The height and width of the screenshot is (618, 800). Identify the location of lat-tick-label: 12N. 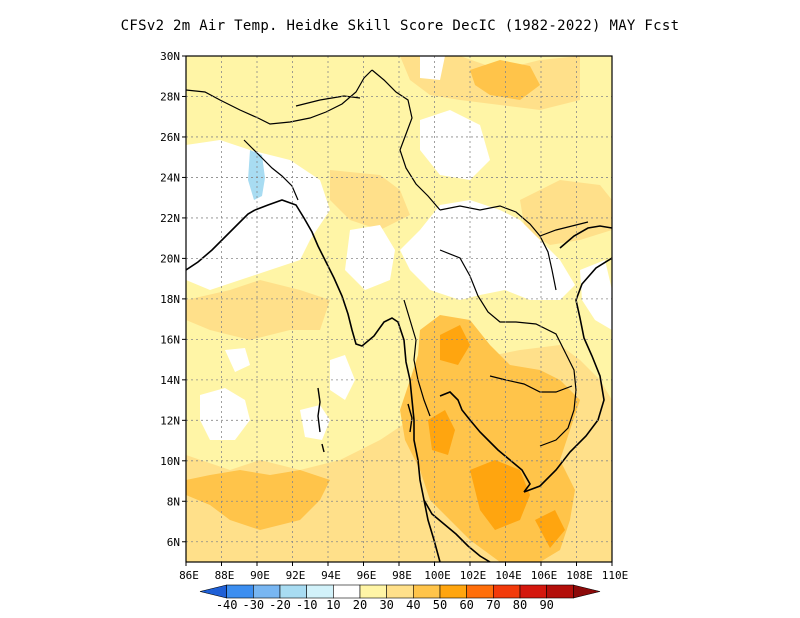
(170, 420).